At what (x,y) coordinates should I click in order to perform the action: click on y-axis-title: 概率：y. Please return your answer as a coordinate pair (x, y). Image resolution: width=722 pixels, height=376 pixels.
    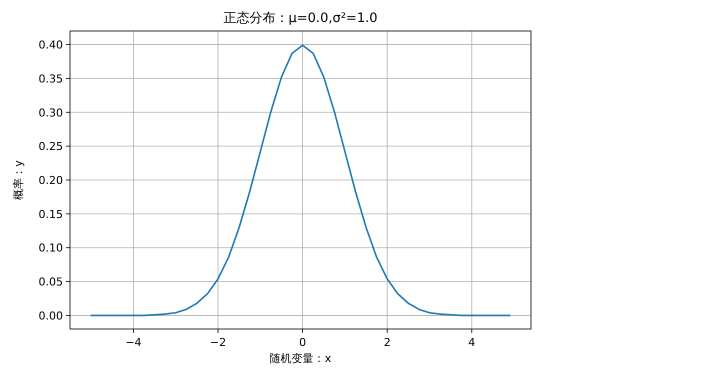
    Looking at the image, I should click on (18, 180).